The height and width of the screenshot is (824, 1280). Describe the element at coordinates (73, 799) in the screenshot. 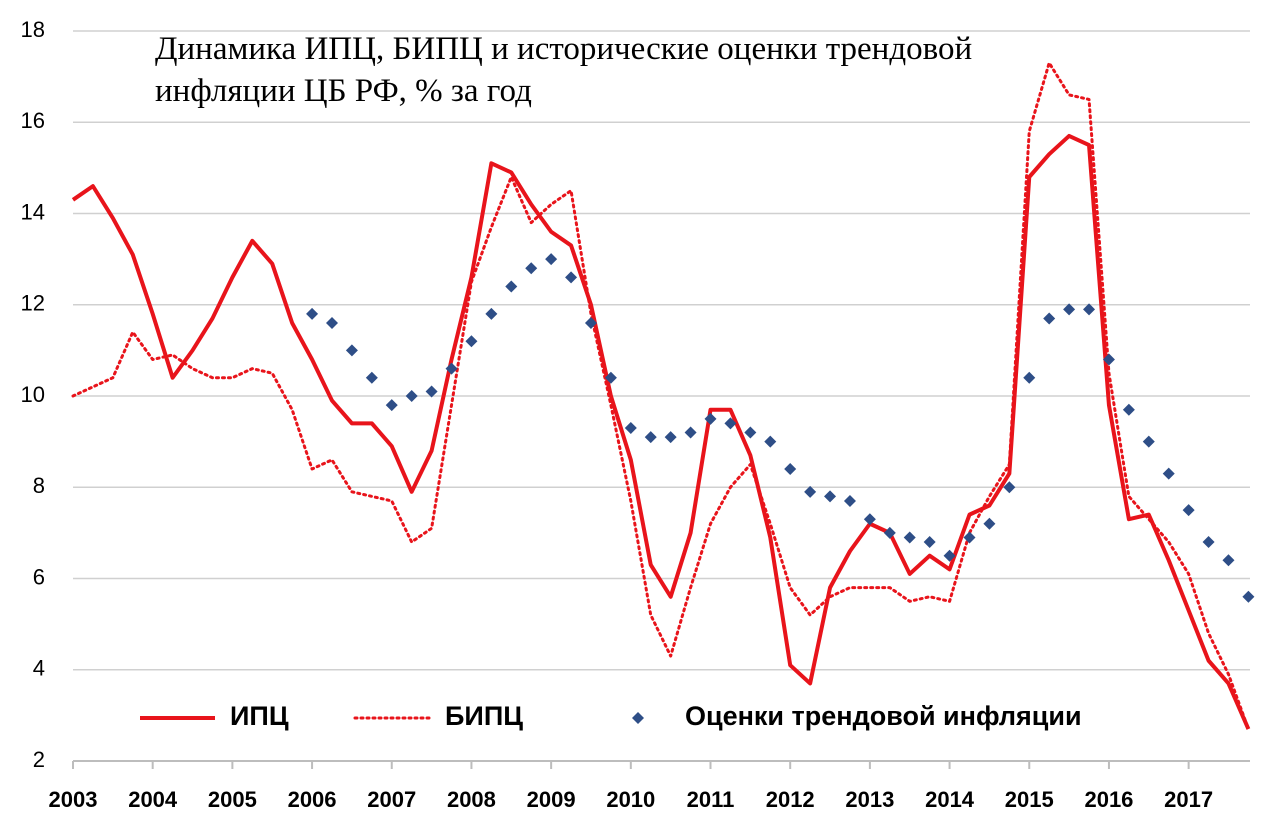

I see `x-tick-label: 2003` at that location.